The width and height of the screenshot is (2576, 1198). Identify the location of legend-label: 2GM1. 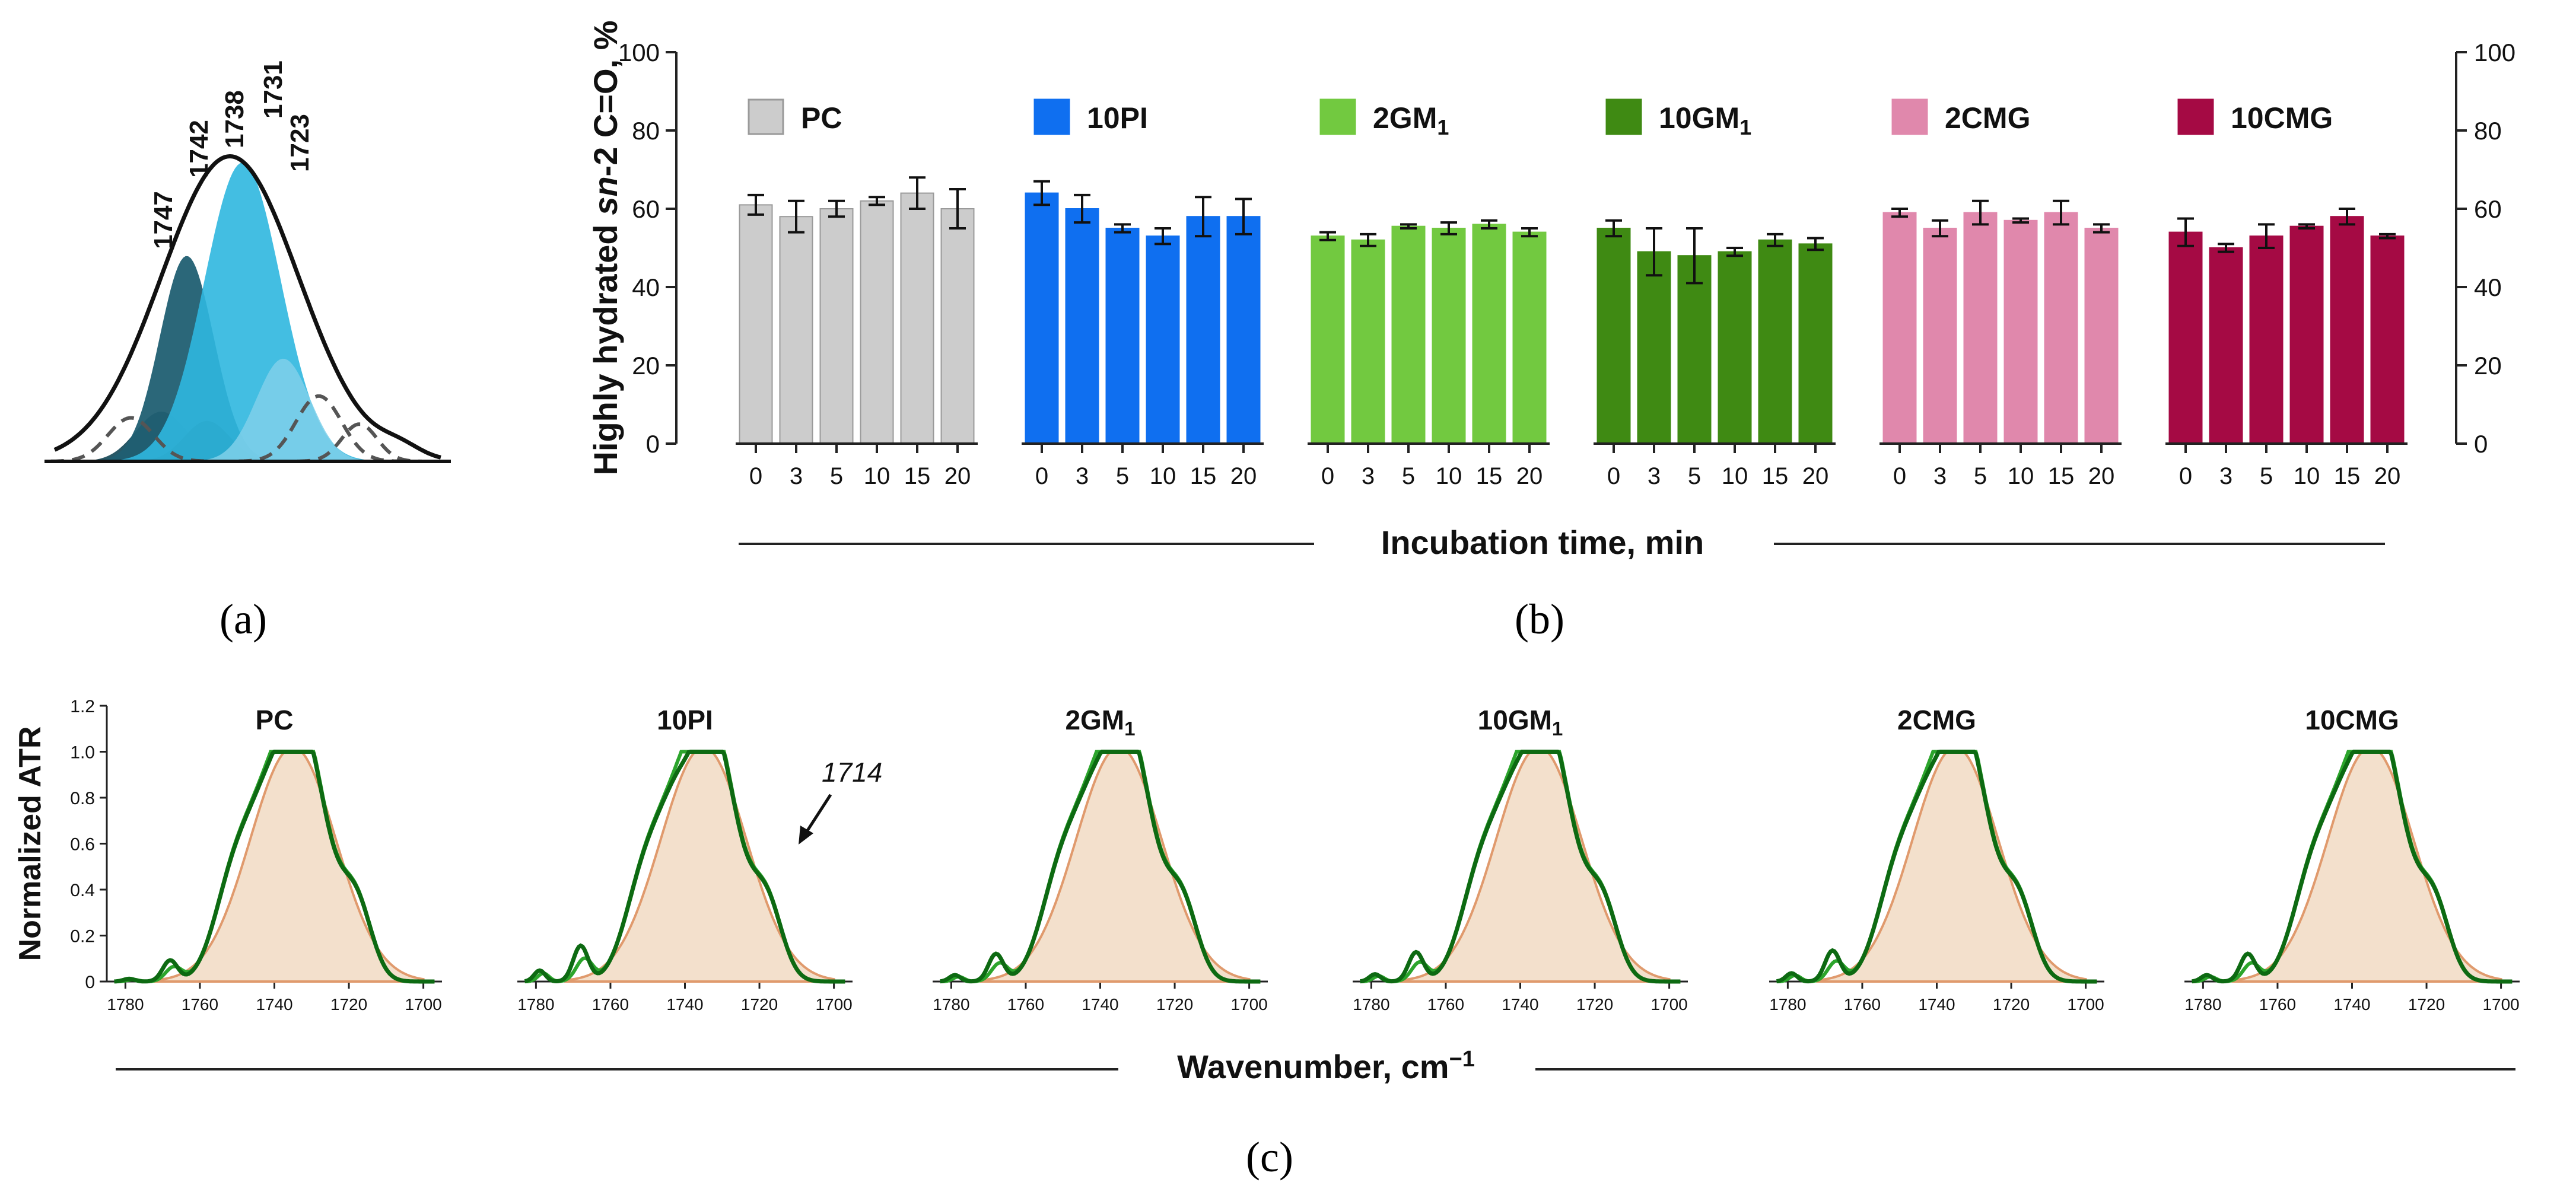
(1411, 120).